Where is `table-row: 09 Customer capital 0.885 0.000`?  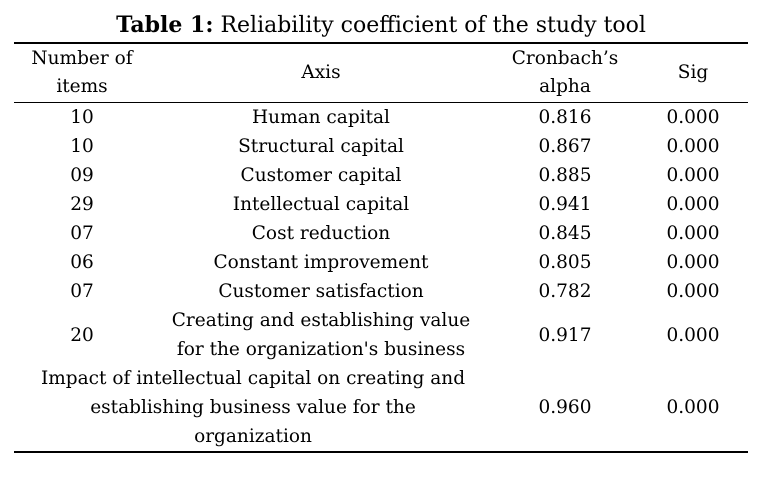 table-row: 09 Customer capital 0.885 0.000 is located at coordinates (381, 175).